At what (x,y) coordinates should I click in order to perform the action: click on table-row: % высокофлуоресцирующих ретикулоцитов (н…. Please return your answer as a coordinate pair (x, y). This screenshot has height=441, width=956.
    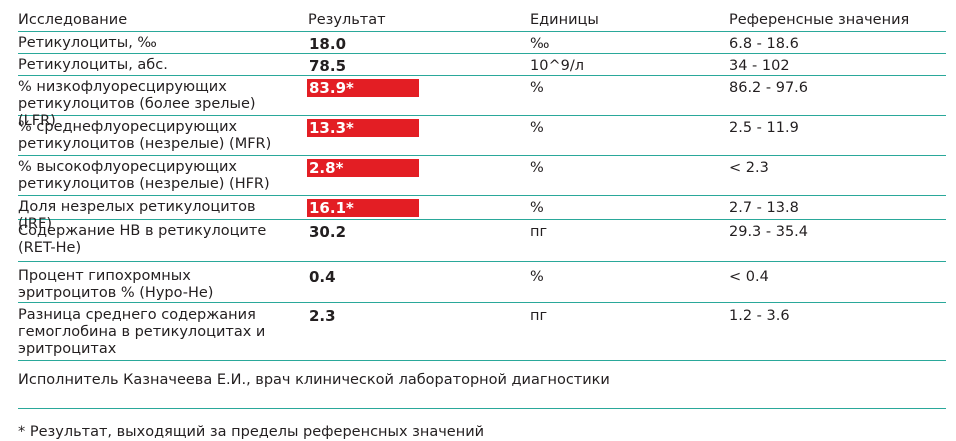
    Looking at the image, I should click on (482, 176).